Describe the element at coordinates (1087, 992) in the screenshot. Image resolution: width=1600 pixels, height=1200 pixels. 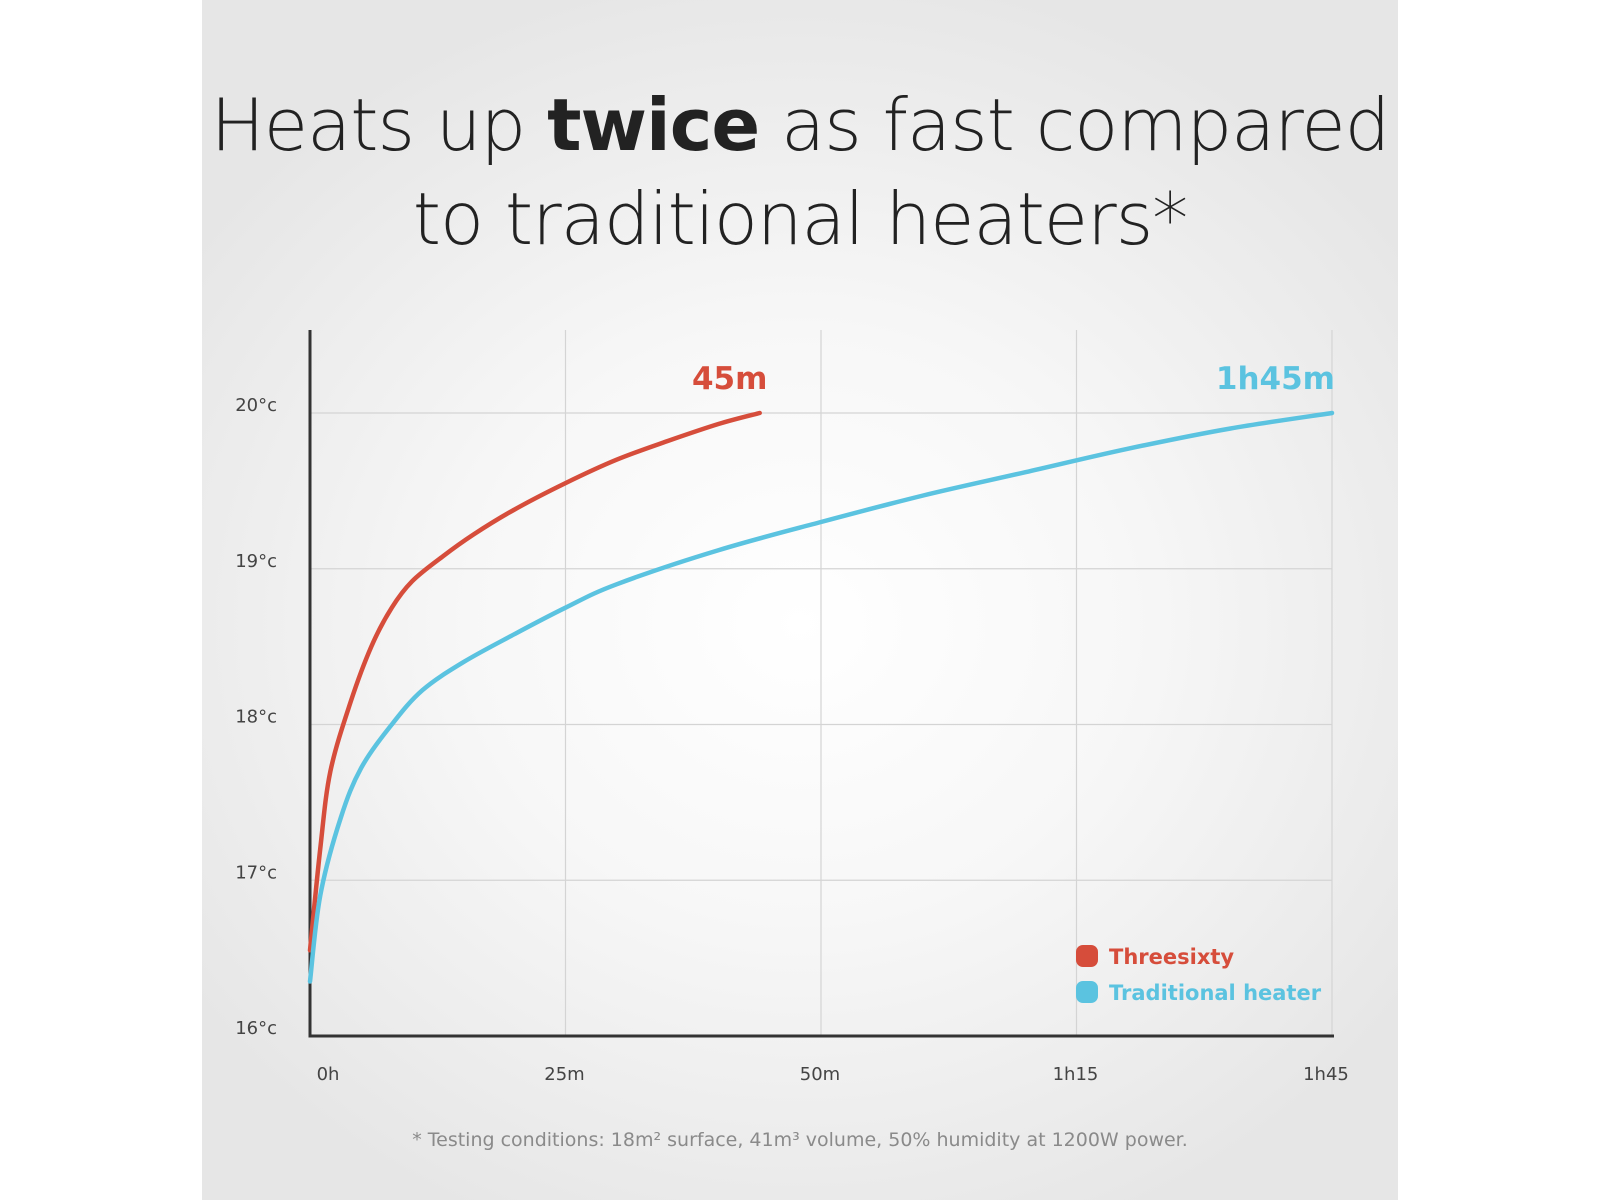
I see `legend-swatch-traditional-heater` at that location.